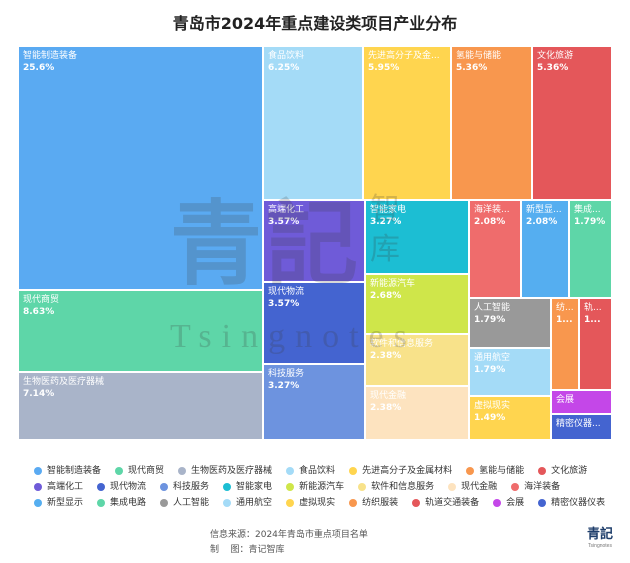 The image size is (630, 563). What do you see at coordinates (572, 123) in the screenshot?
I see `treemap-cell: 文化旅游 5.36%` at bounding box center [572, 123].